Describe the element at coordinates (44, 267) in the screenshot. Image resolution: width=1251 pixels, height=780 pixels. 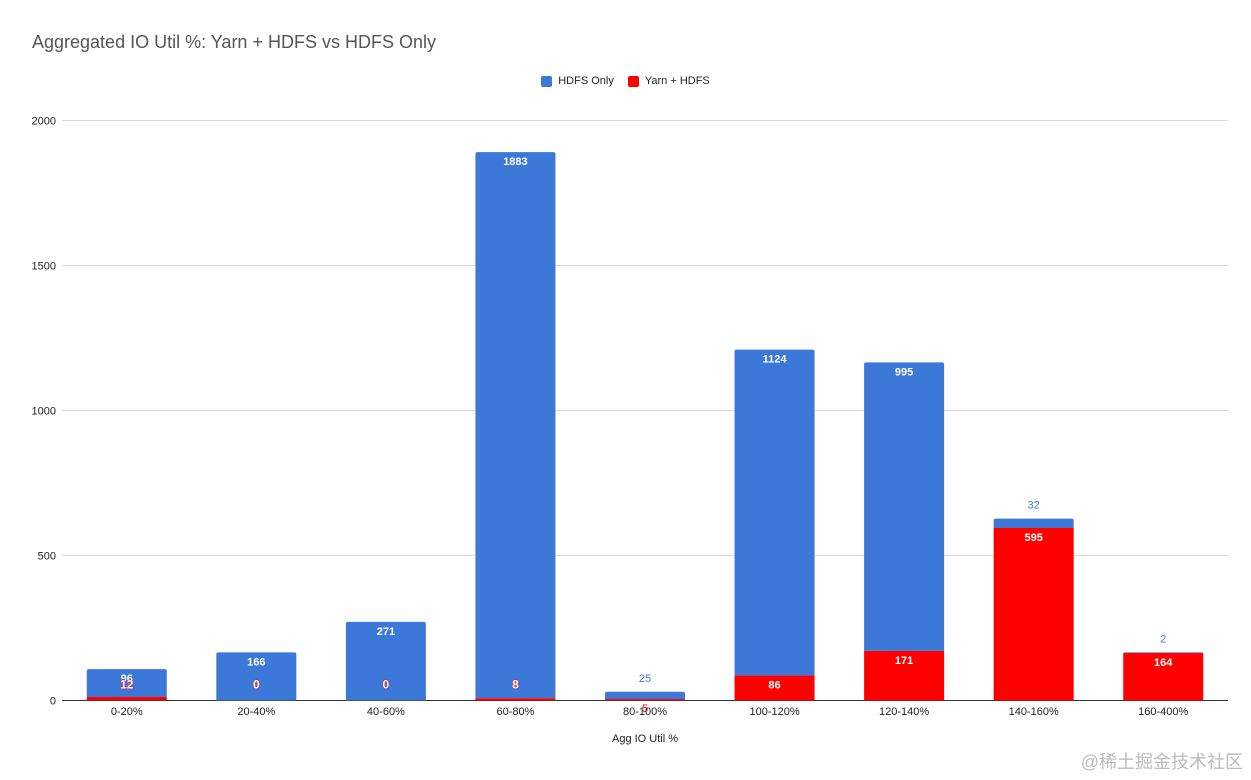
I see `y-tick-label: 1500` at that location.